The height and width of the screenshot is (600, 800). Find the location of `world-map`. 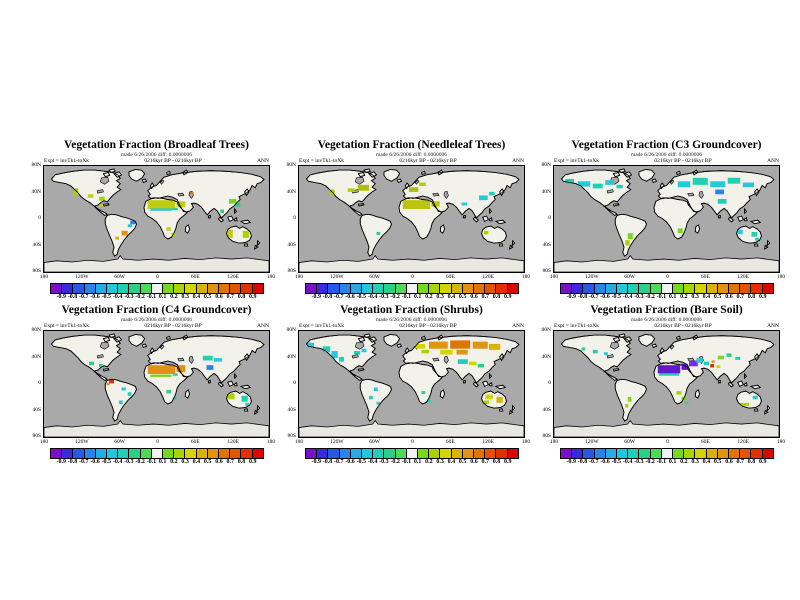

world-map is located at coordinates (156, 219).